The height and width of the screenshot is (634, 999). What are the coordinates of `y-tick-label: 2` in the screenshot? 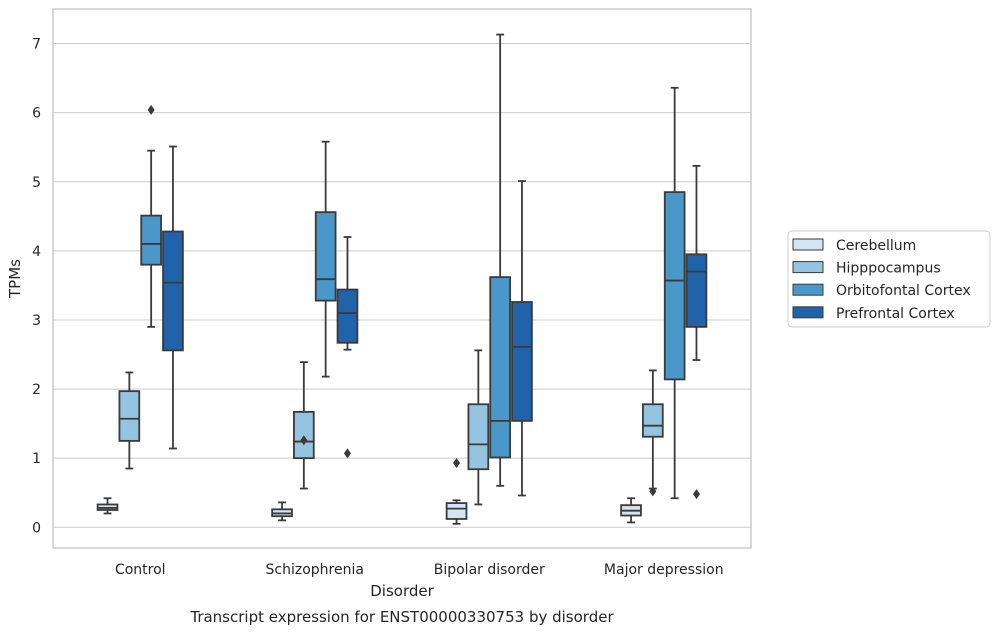 It's located at (36, 390).